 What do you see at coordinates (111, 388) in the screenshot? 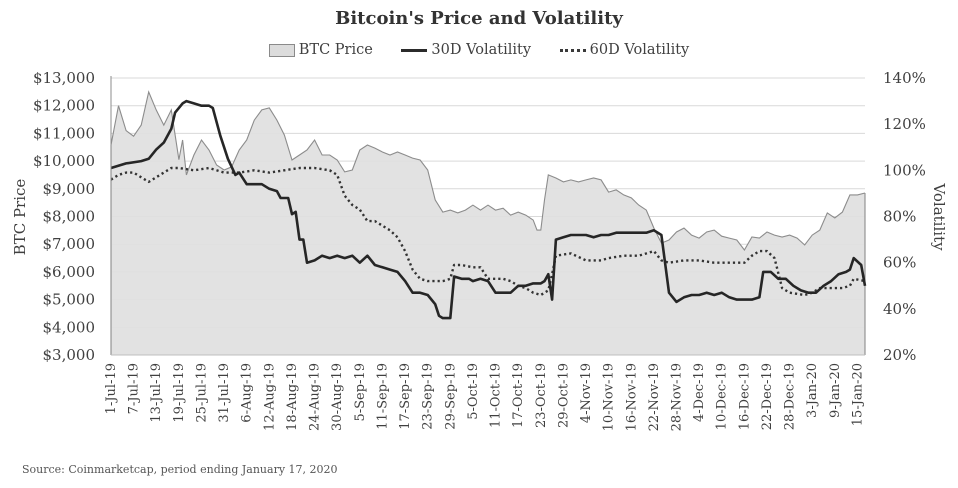
I see `x-tick-label: 1-Jul-19` at bounding box center [111, 388].